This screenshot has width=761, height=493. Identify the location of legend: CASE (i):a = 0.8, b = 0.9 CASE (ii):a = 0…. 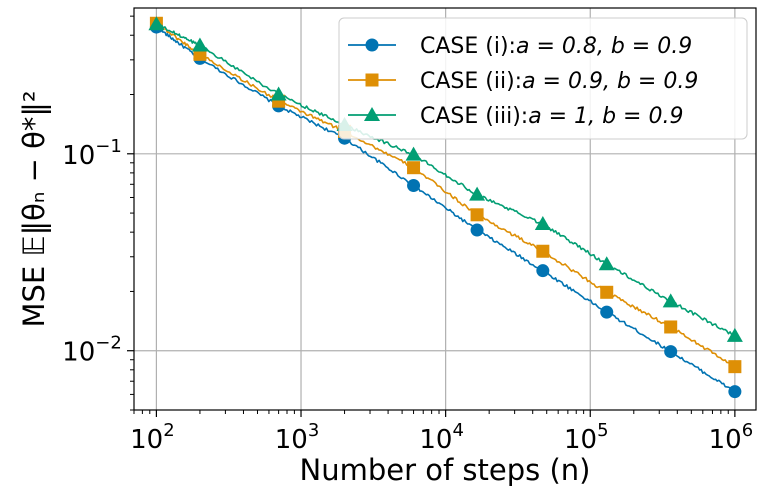
(543, 78).